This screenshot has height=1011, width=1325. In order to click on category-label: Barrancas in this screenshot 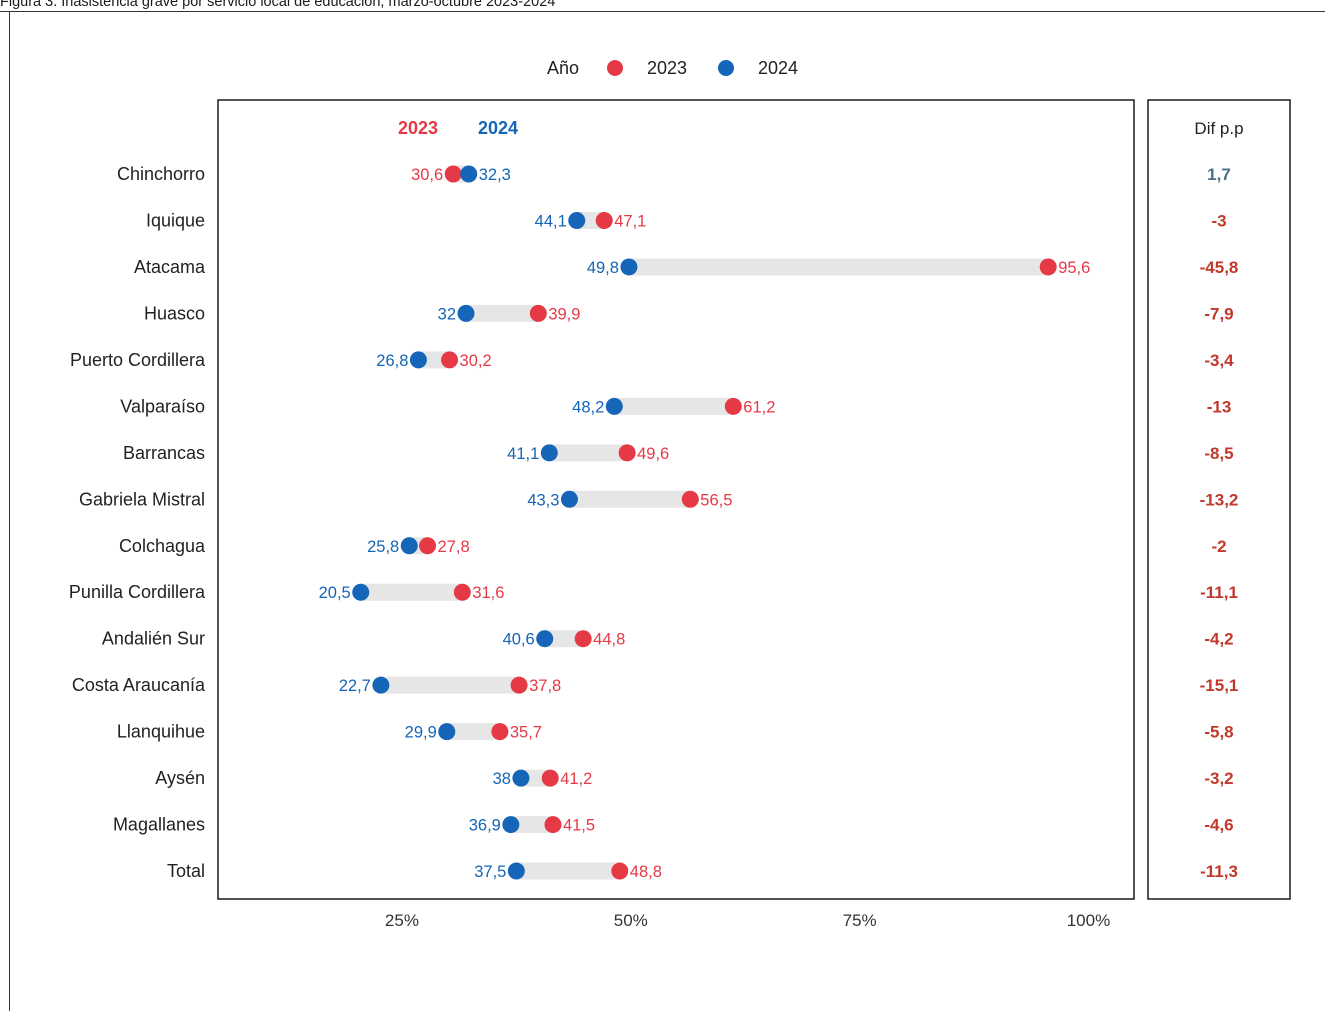, I will do `click(164, 453)`.